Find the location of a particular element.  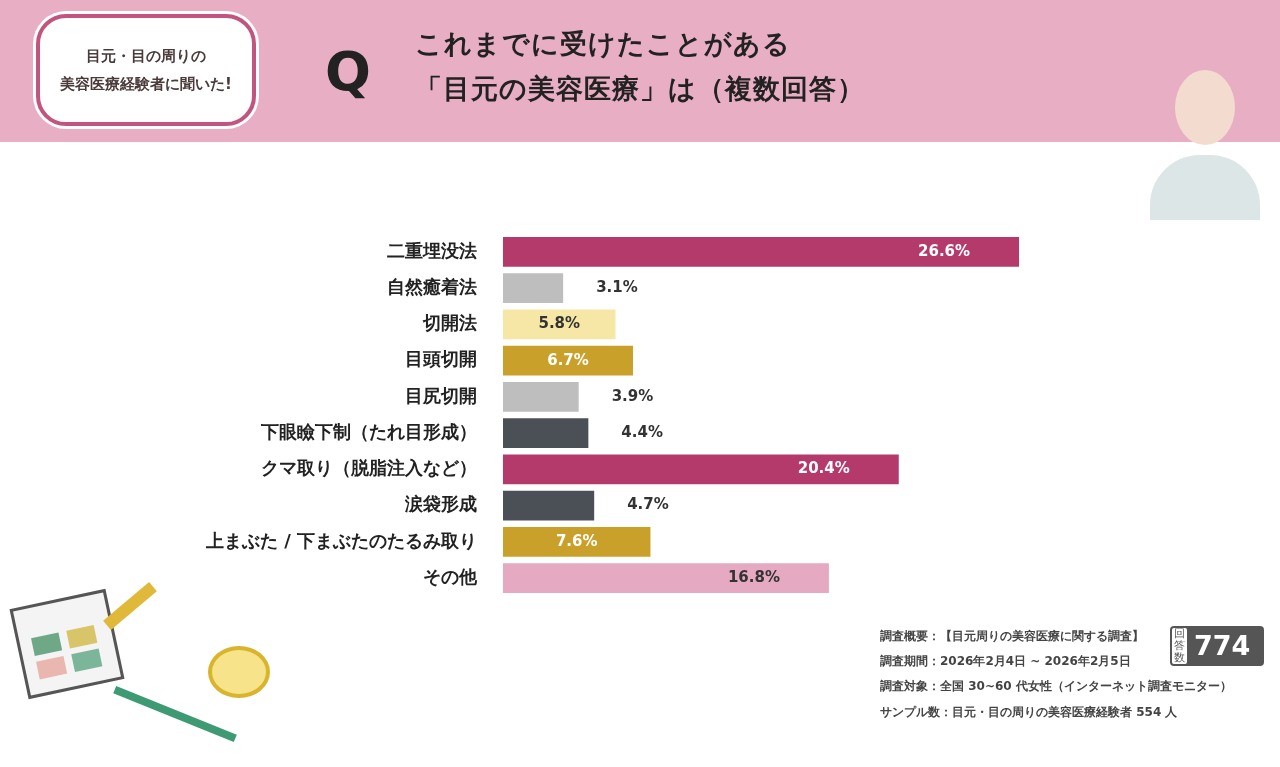

y-tick-label: 目尻切開 is located at coordinates (441, 395).